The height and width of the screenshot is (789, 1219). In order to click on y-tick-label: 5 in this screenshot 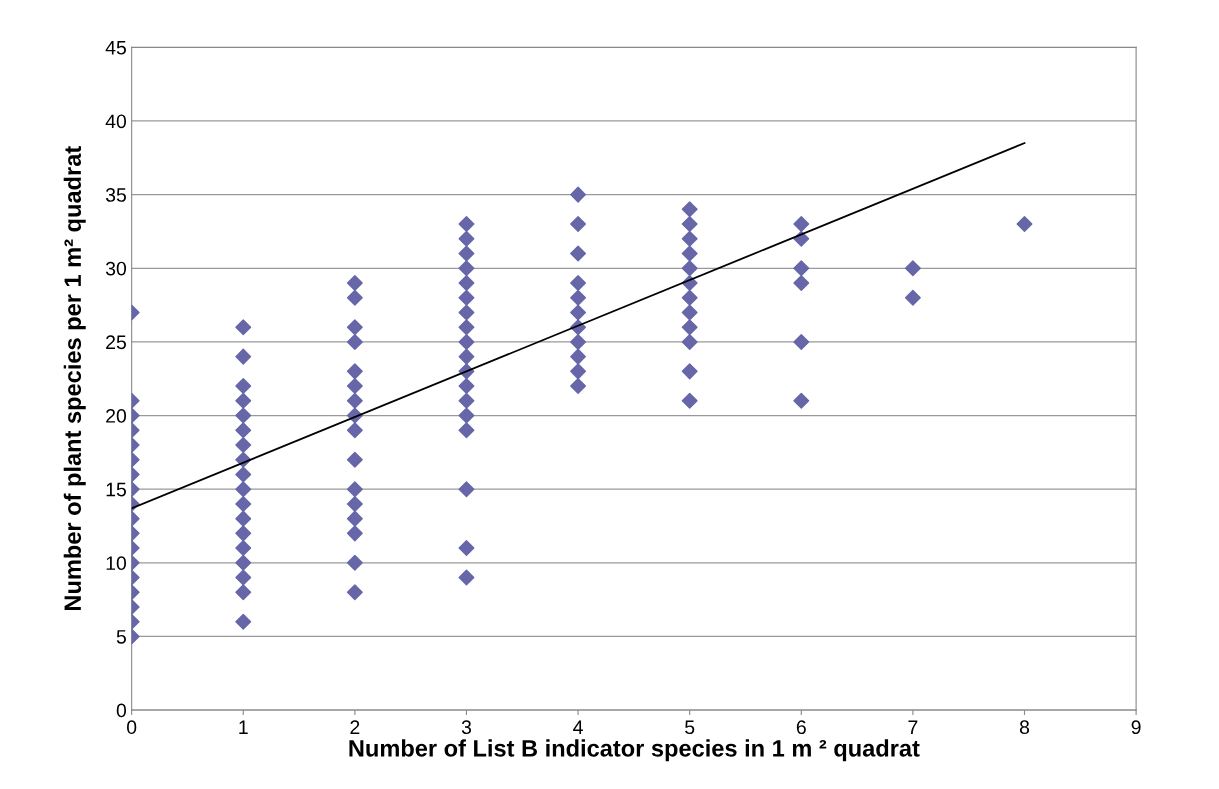, I will do `click(121, 637)`.